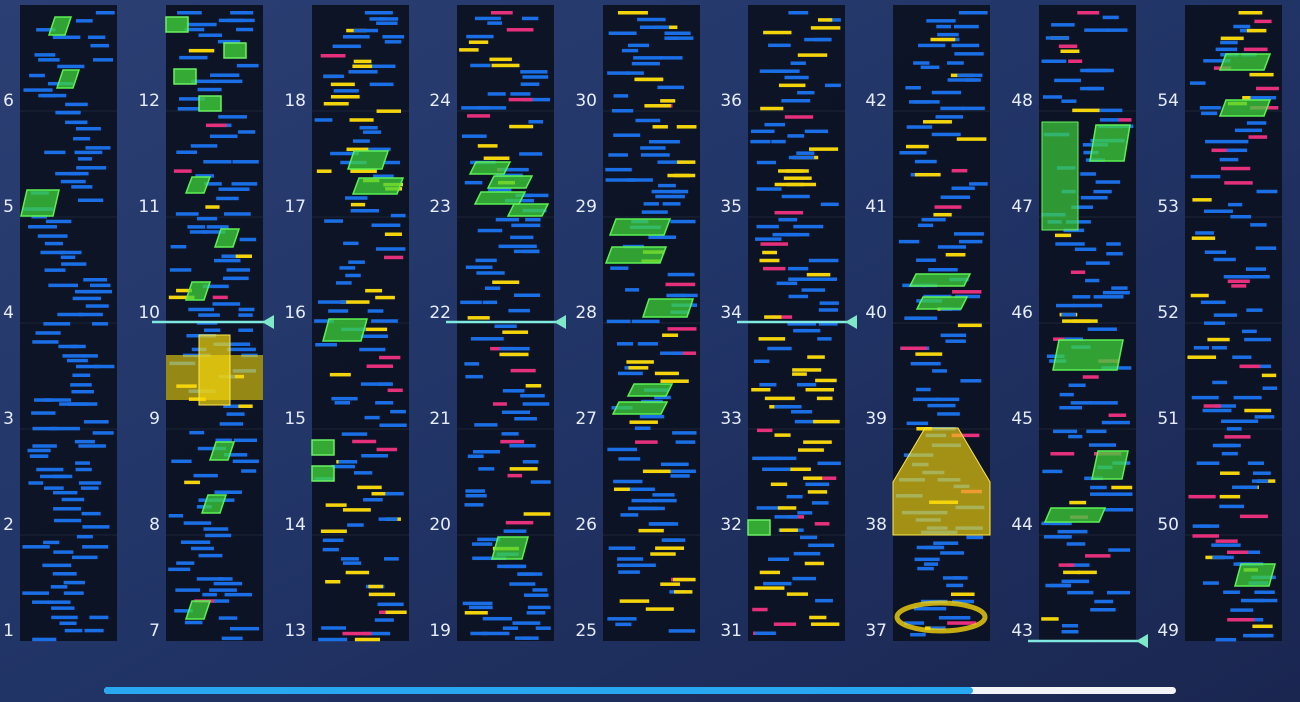 The height and width of the screenshot is (702, 1300). Describe the element at coordinates (154, 525) in the screenshot. I see `measure-number: 8` at that location.